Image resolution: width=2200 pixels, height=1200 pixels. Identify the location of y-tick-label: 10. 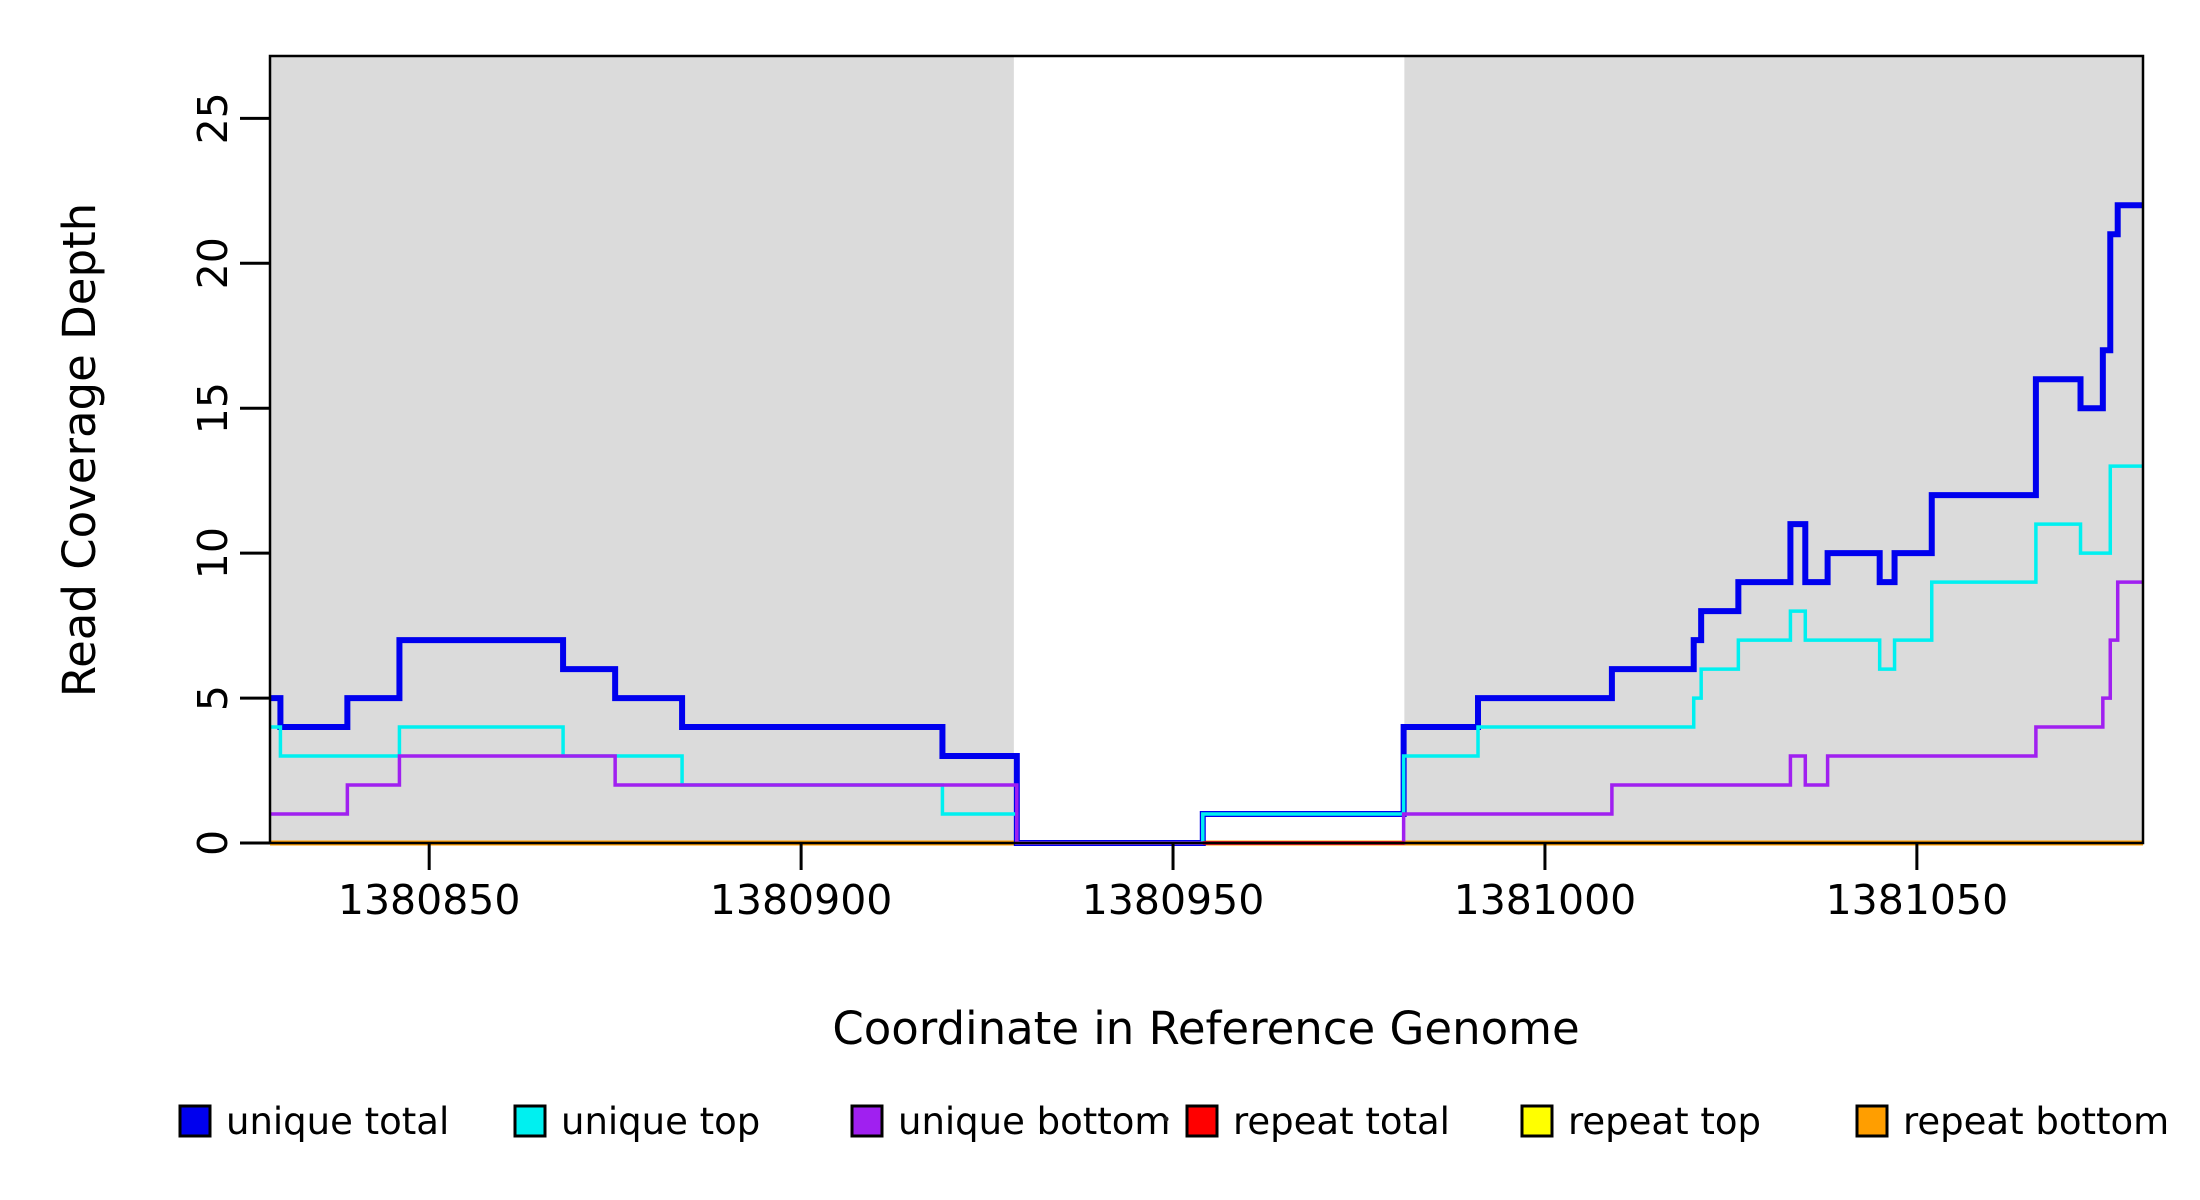
(213, 553).